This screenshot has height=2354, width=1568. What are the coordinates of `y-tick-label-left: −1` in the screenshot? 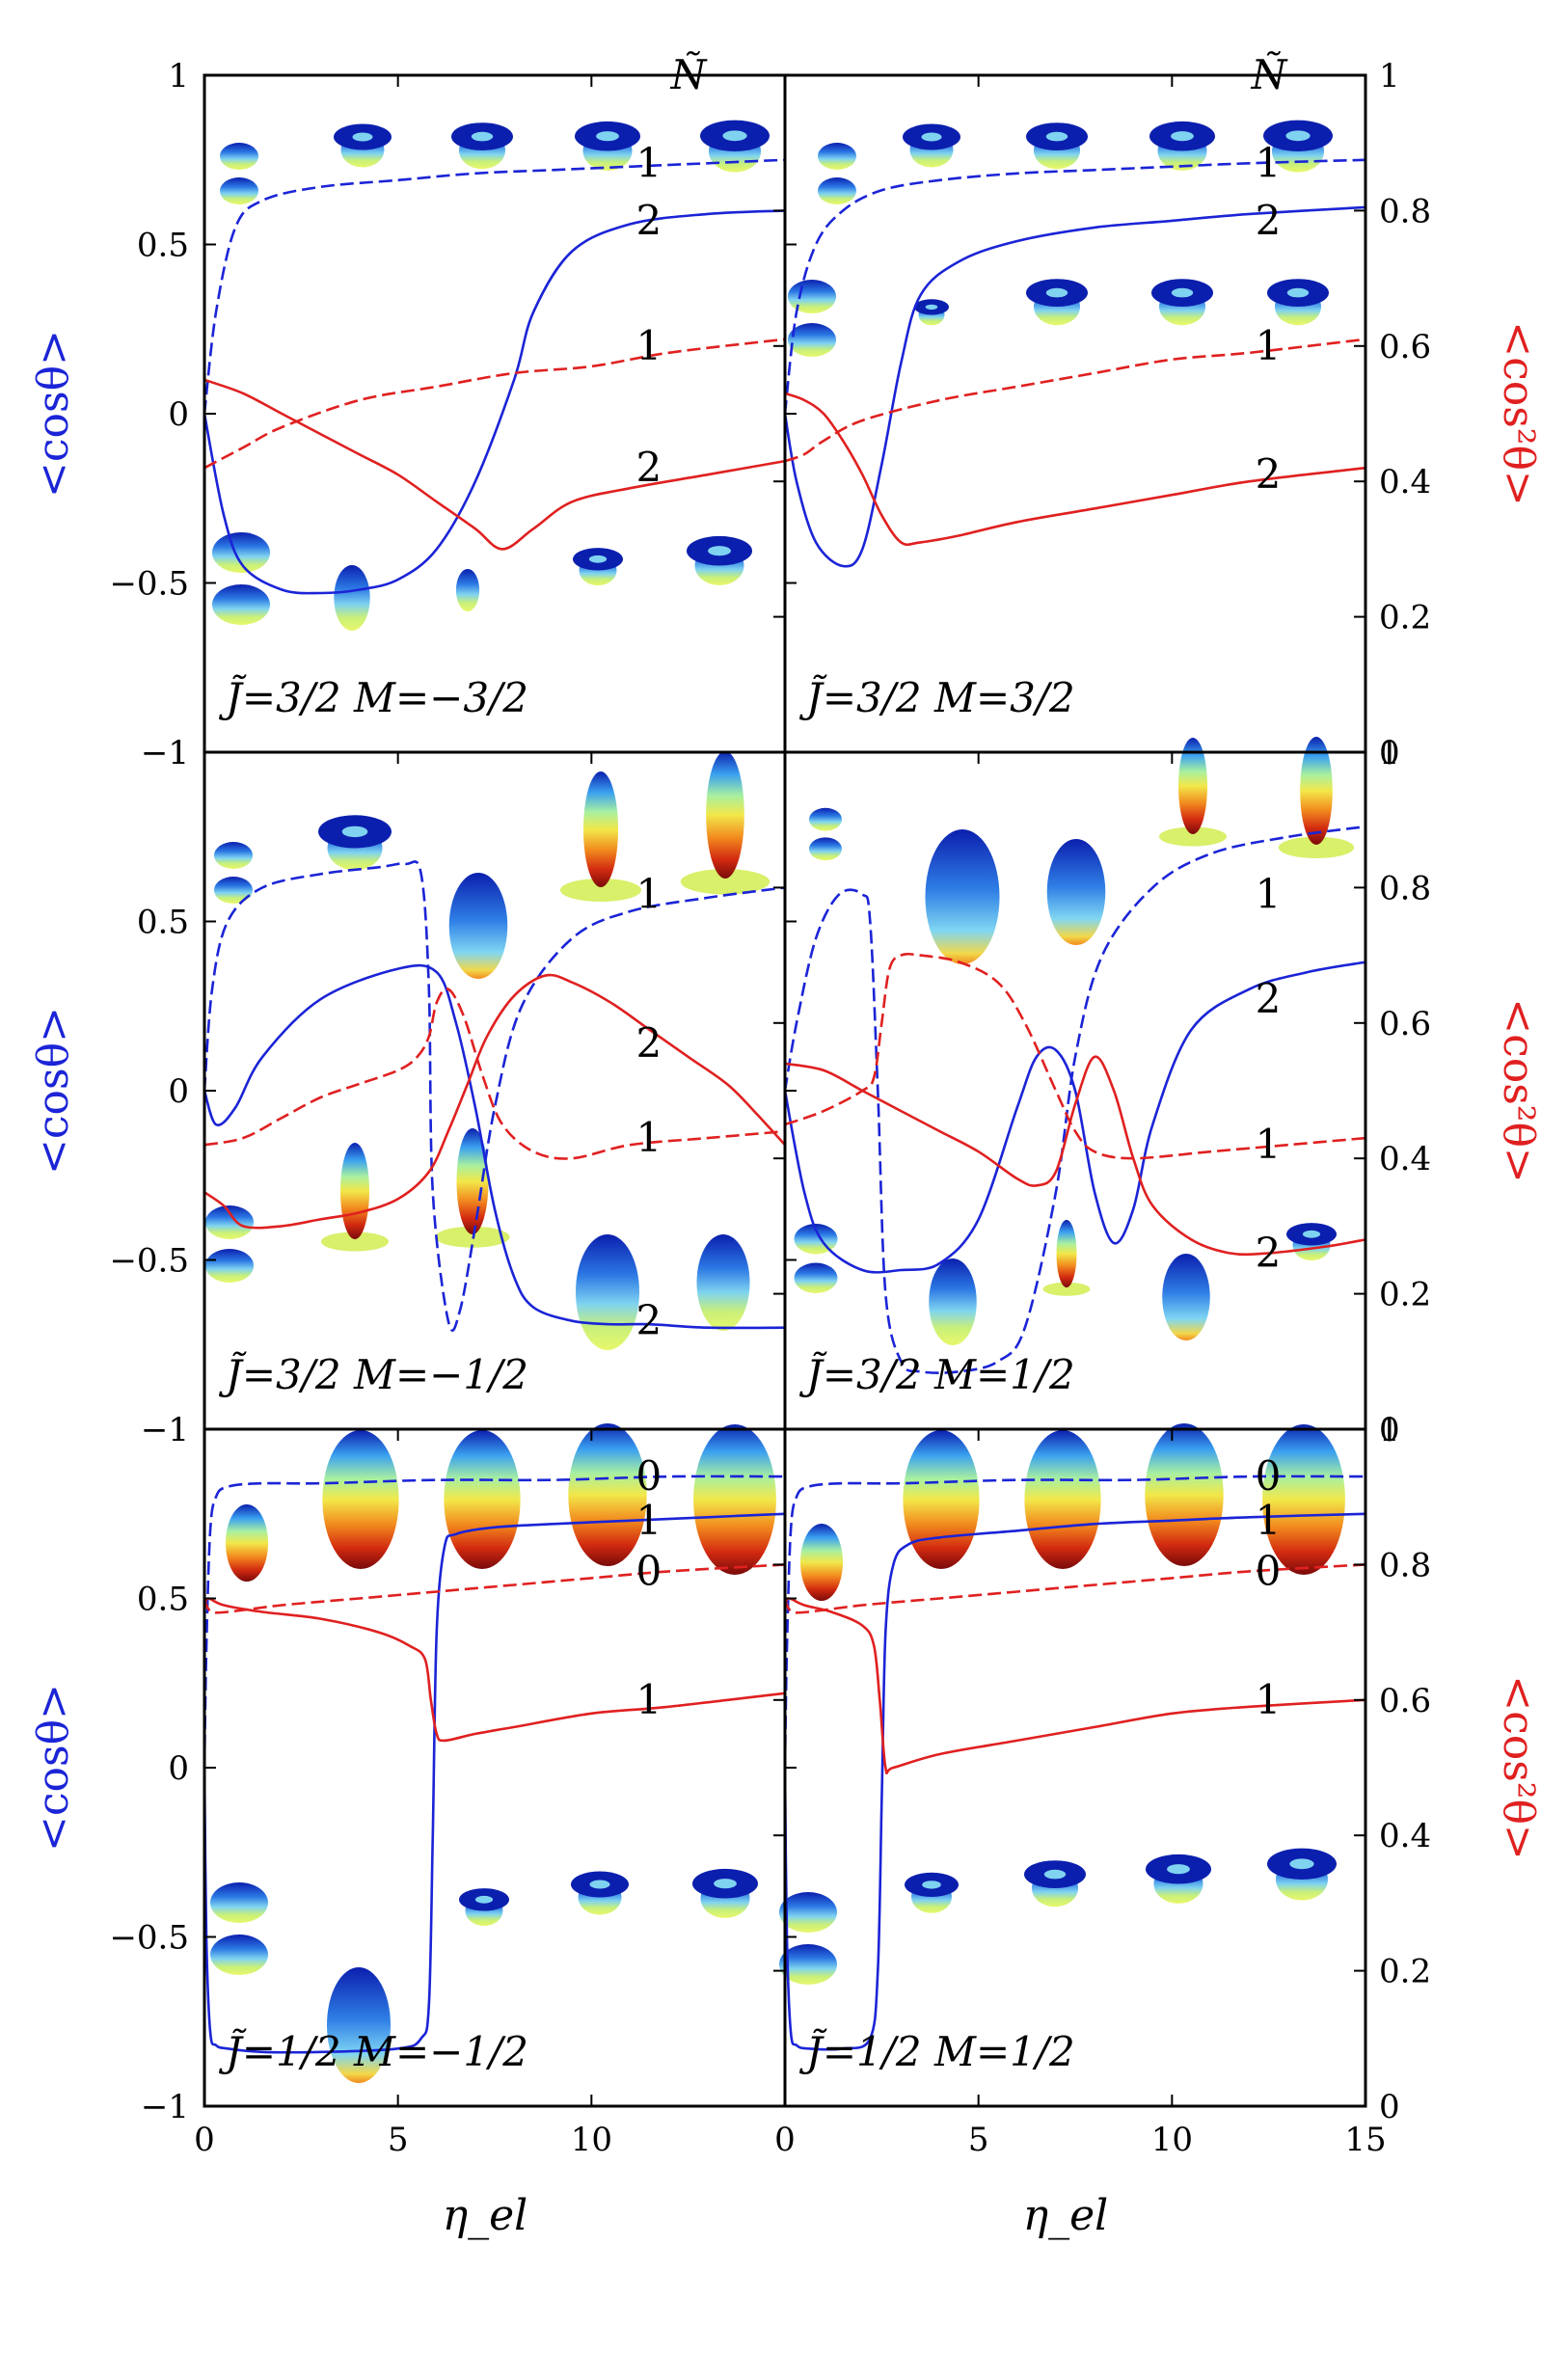 It's located at (165, 1430).